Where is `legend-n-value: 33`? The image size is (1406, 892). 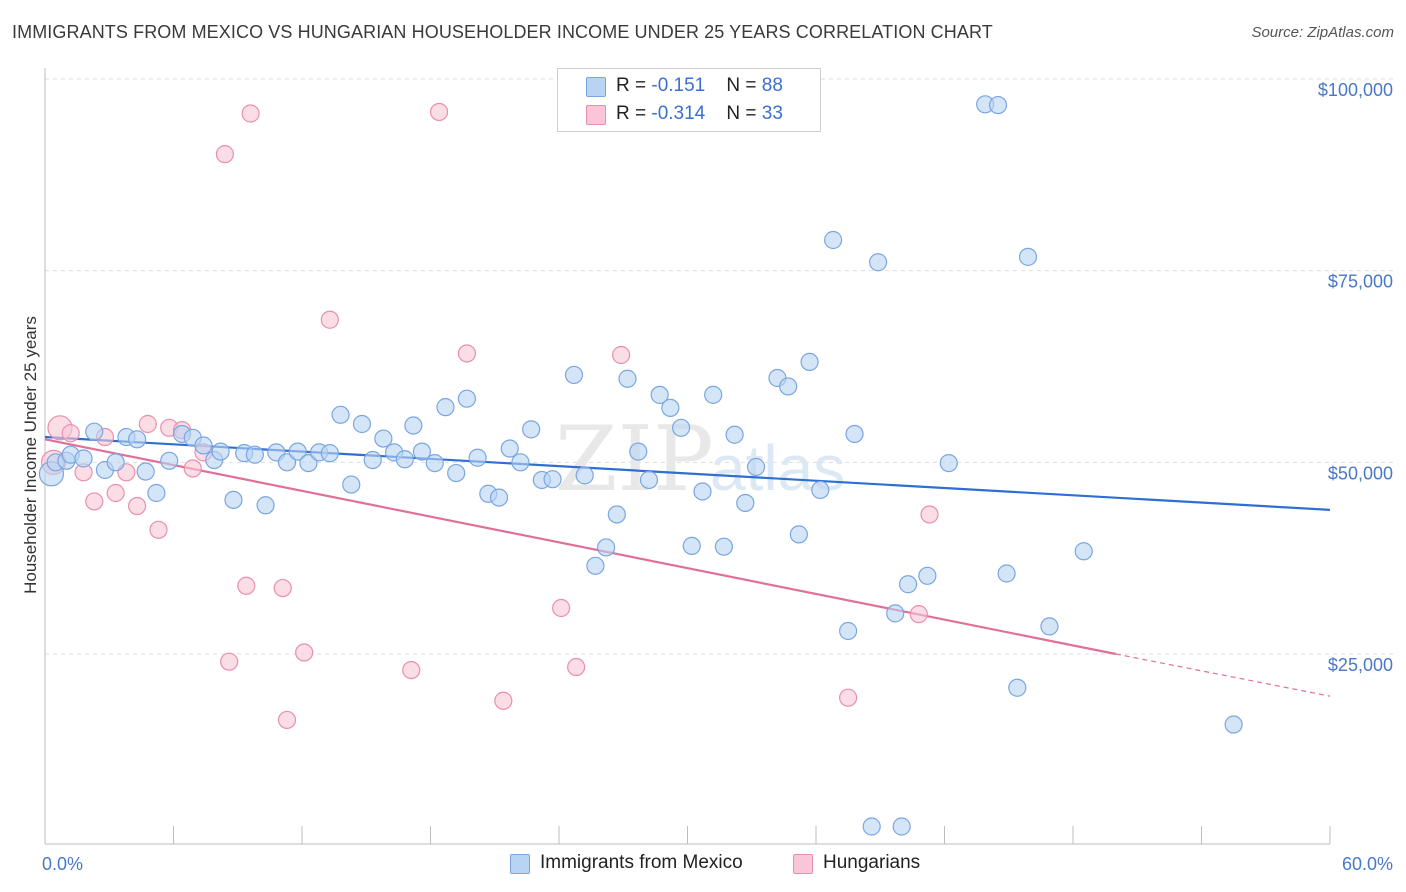 legend-n-value: 33 is located at coordinates (772, 113).